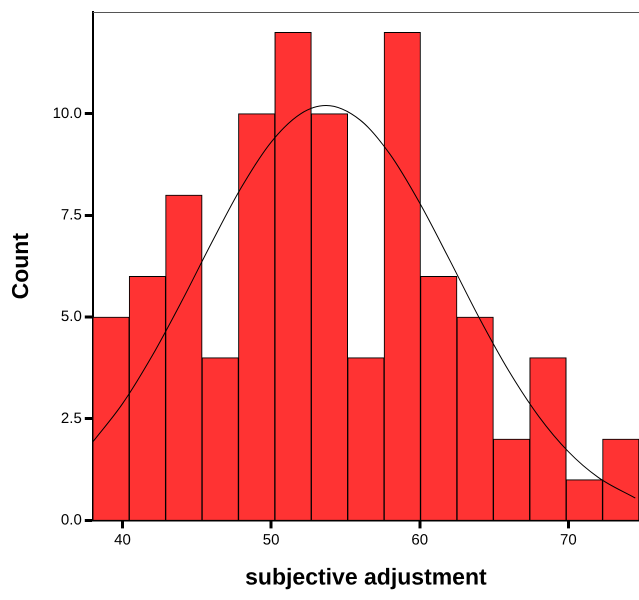 Image resolution: width=639 pixels, height=600 pixels. Describe the element at coordinates (568, 540) in the screenshot. I see `x-tick-label: 70` at that location.